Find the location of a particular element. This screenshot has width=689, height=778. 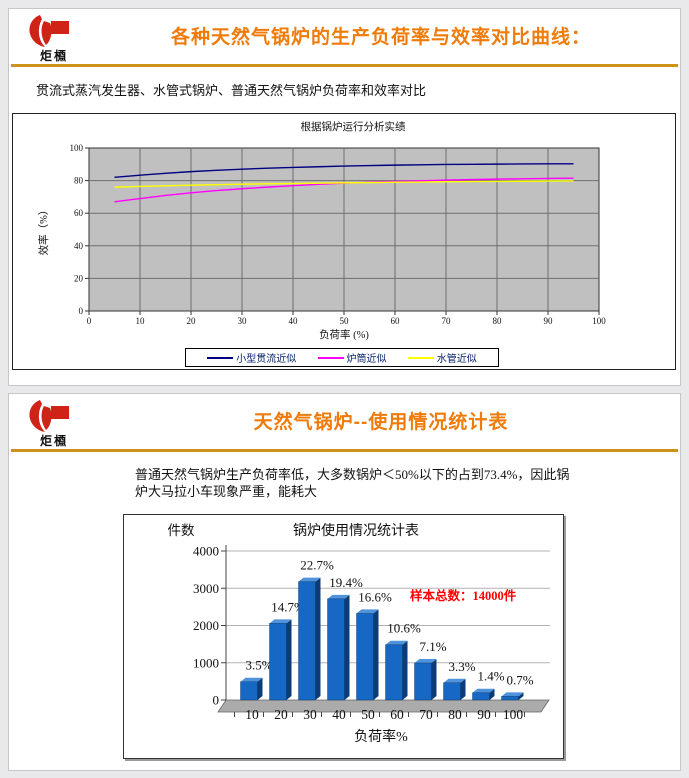

bar-percent-label: 19.4% is located at coordinates (346, 582).